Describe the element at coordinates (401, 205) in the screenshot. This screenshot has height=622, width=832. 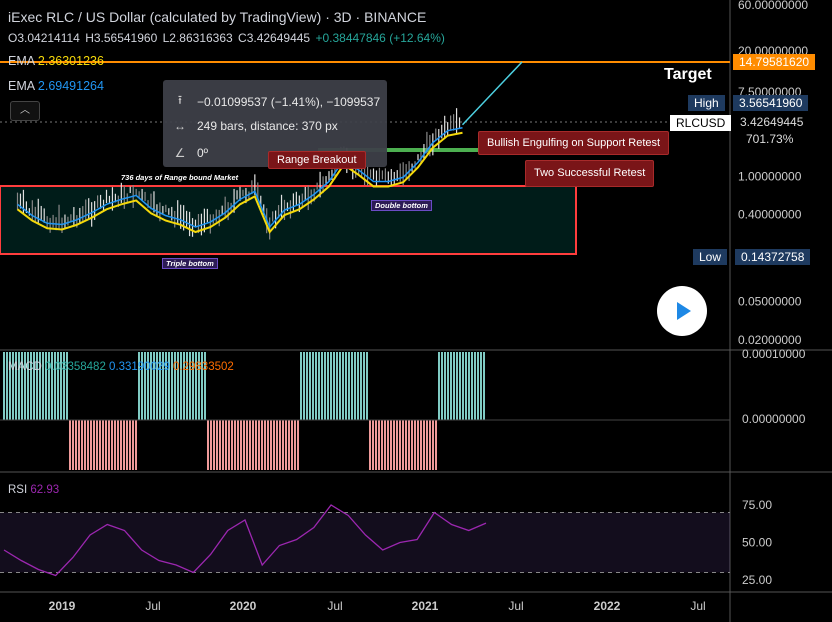
I see `double-bottom-label: Double bottom` at that location.